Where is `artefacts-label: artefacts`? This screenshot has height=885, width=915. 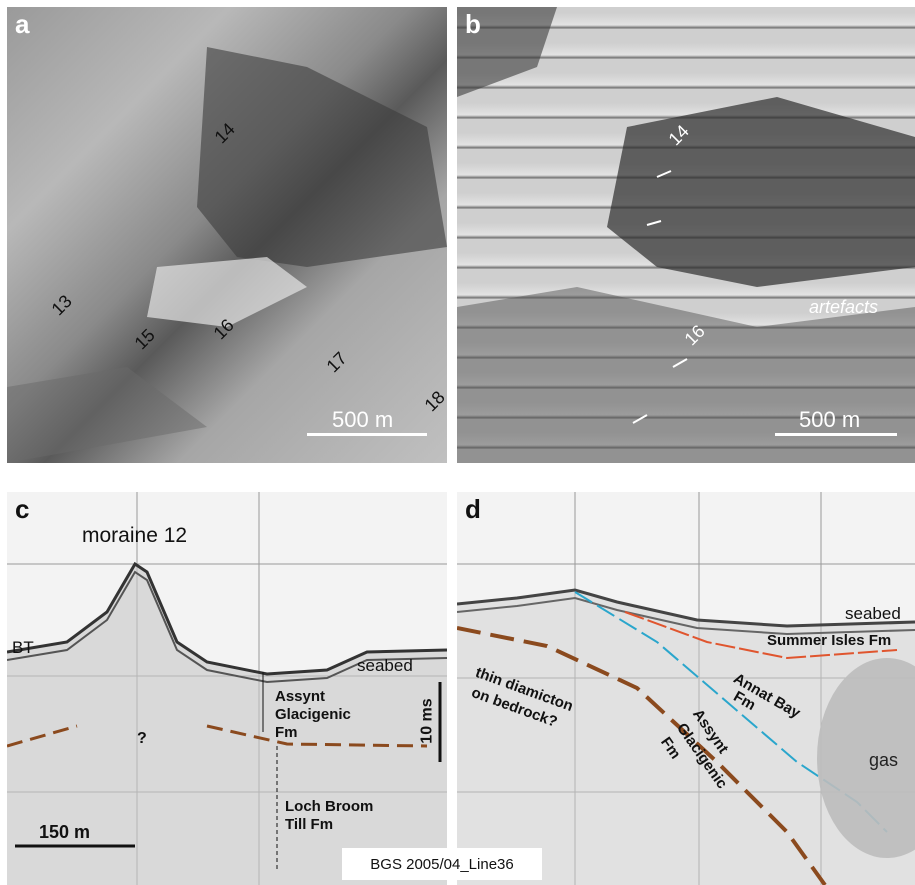
artefacts-label: artefacts is located at coordinates (844, 307).